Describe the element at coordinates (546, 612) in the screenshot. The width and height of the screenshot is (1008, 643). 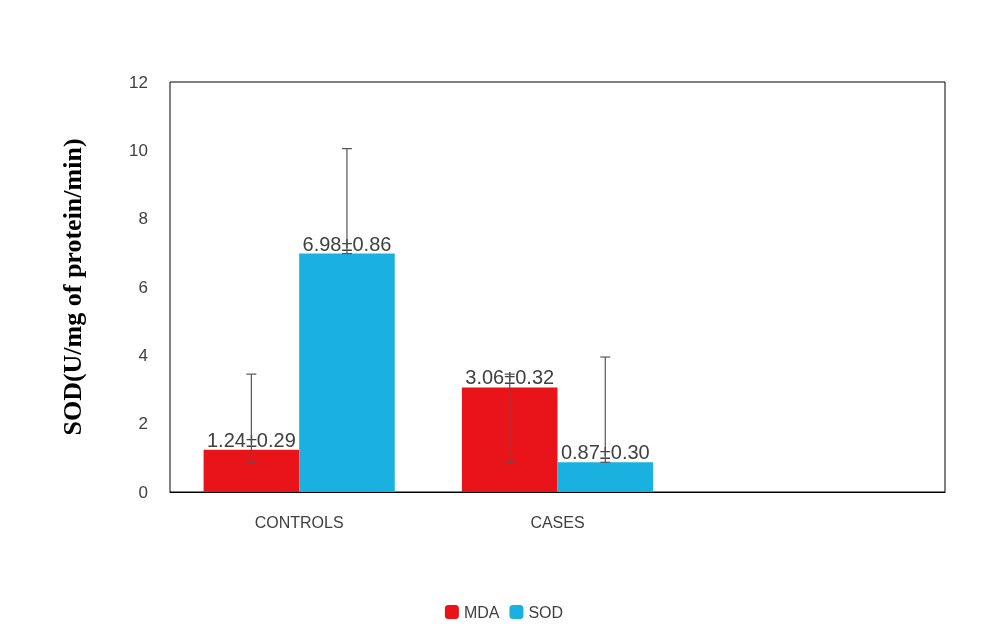
I see `legend-label: SOD` at that location.